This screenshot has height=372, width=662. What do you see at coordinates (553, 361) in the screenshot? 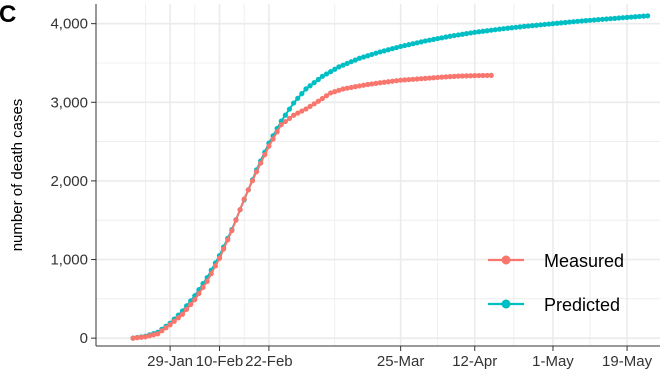
I see `x-tick-label: 1-May` at bounding box center [553, 361].